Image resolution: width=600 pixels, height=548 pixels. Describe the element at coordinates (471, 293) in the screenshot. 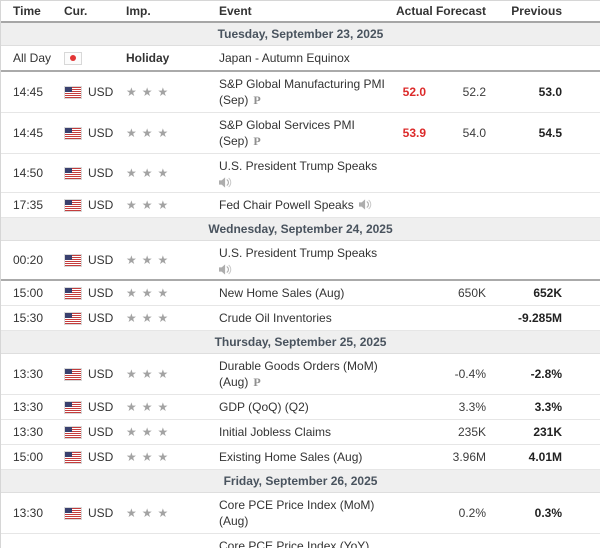

I see `forecast-value: 650K` at that location.